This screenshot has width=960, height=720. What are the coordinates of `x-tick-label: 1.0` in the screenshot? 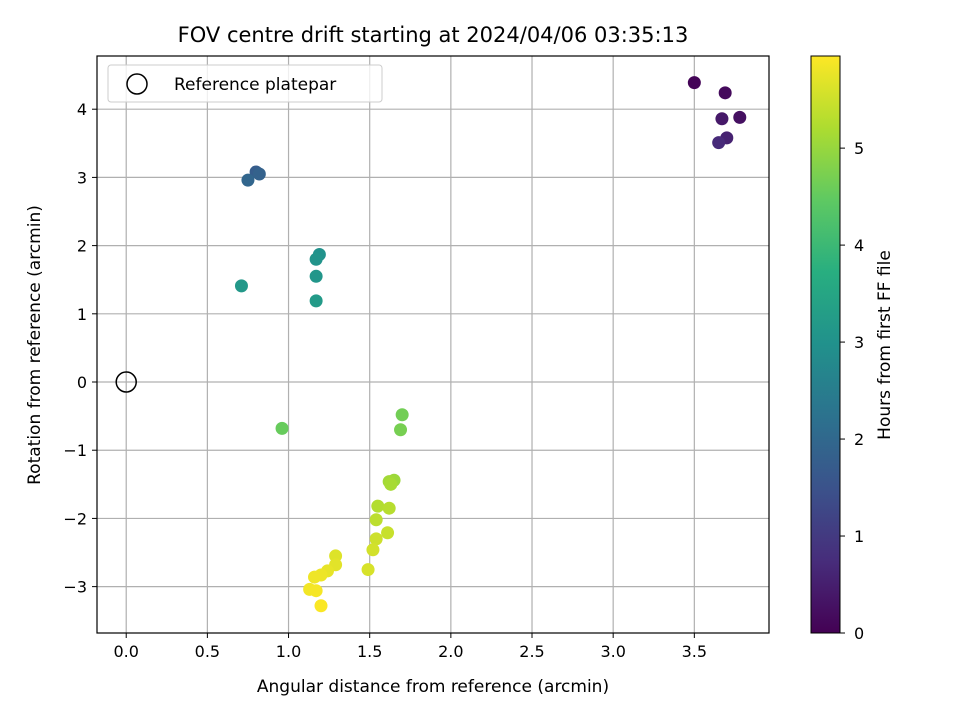 It's located at (288, 651).